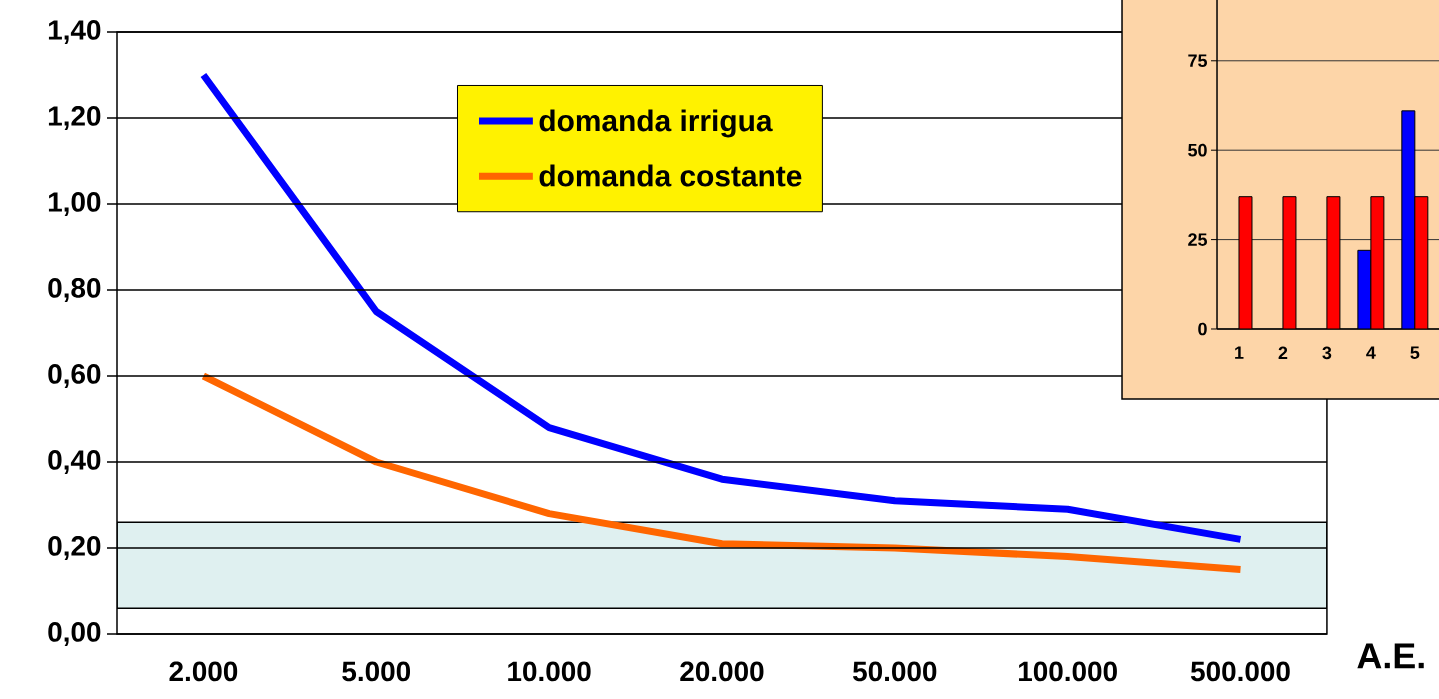 This screenshot has width=1439, height=699. Describe the element at coordinates (1067, 671) in the screenshot. I see `x-tick-label: 100.000` at that location.